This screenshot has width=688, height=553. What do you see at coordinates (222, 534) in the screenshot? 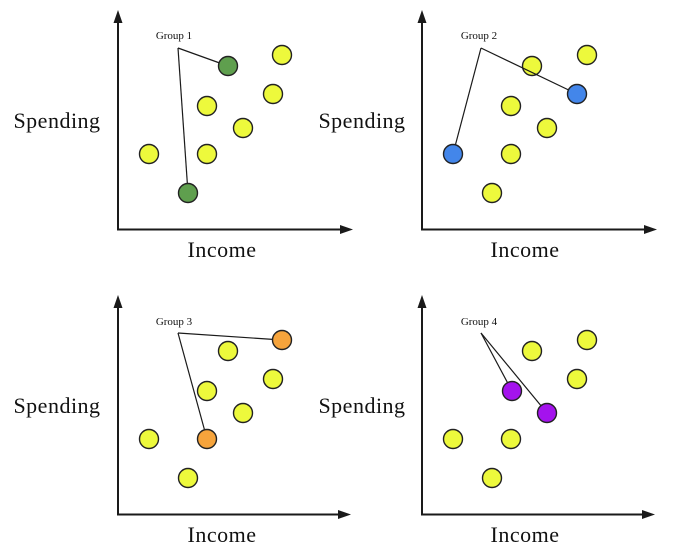
I see `x-axis-label-panel3: Income` at bounding box center [222, 534].